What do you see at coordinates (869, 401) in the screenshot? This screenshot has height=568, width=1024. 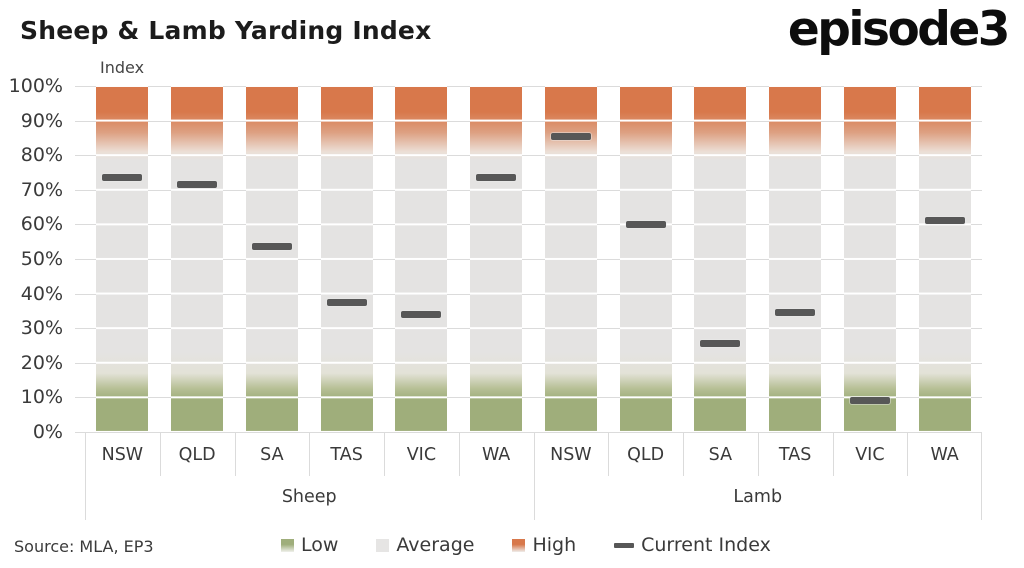 I see `current-index-marker-lamb-vic` at bounding box center [869, 401].